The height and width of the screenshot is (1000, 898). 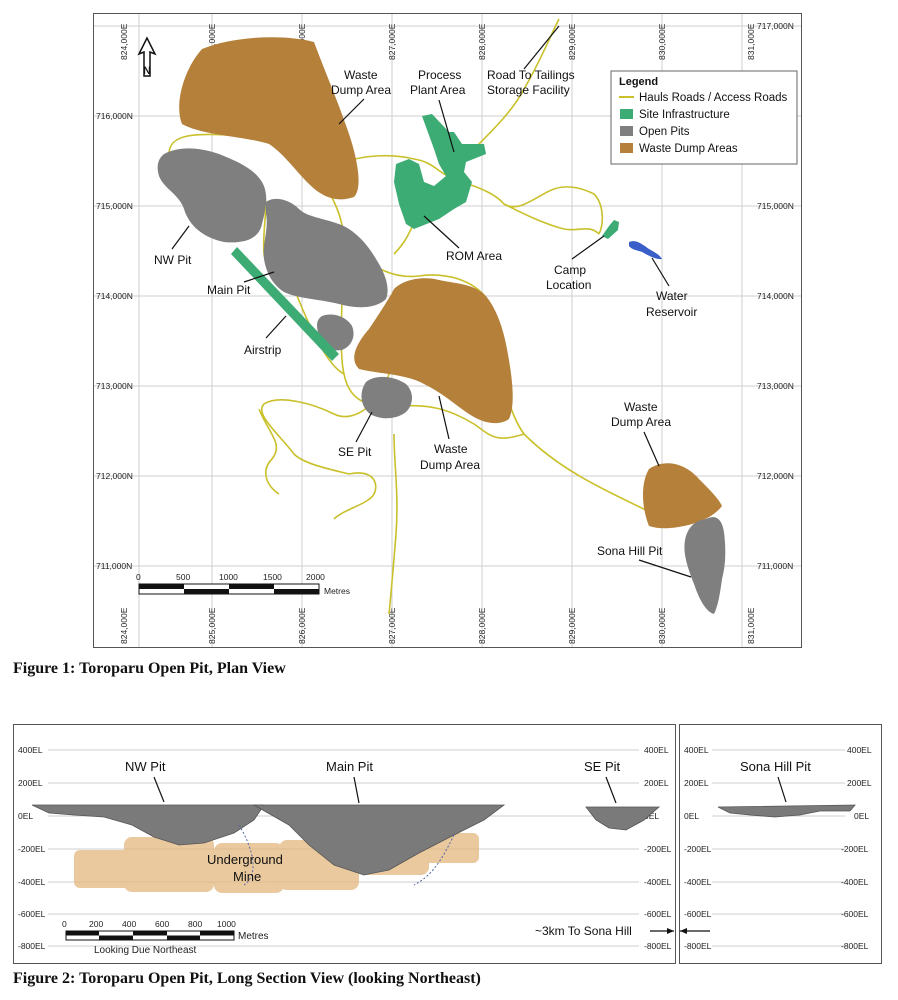 I want to click on northing-label: 716,000N, so click(x=114, y=116).